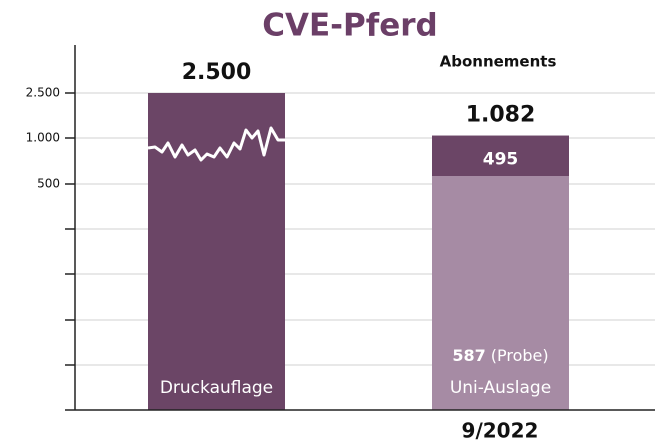 This screenshot has height=444, width=658. Describe the element at coordinates (500, 431) in the screenshot. I see `x-axis-label: 9/2022` at that location.